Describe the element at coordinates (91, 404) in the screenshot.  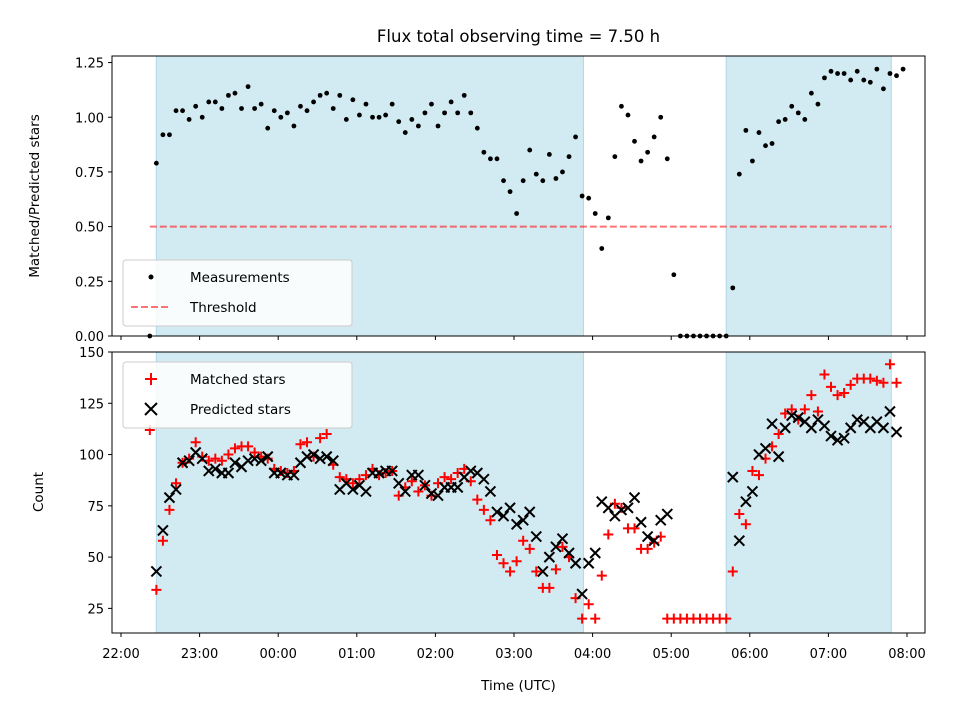
I see `count-y-tick-label: 125` at that location.